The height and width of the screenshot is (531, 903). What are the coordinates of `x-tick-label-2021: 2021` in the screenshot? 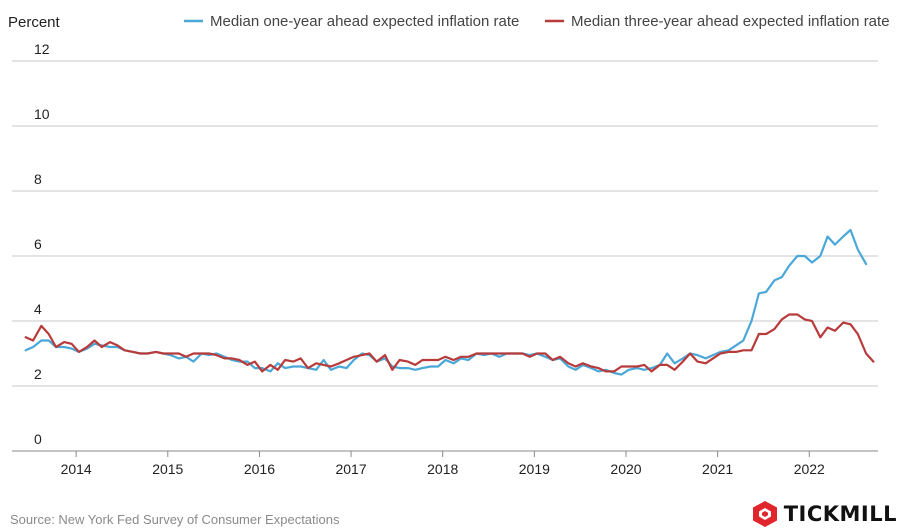 It's located at (717, 469).